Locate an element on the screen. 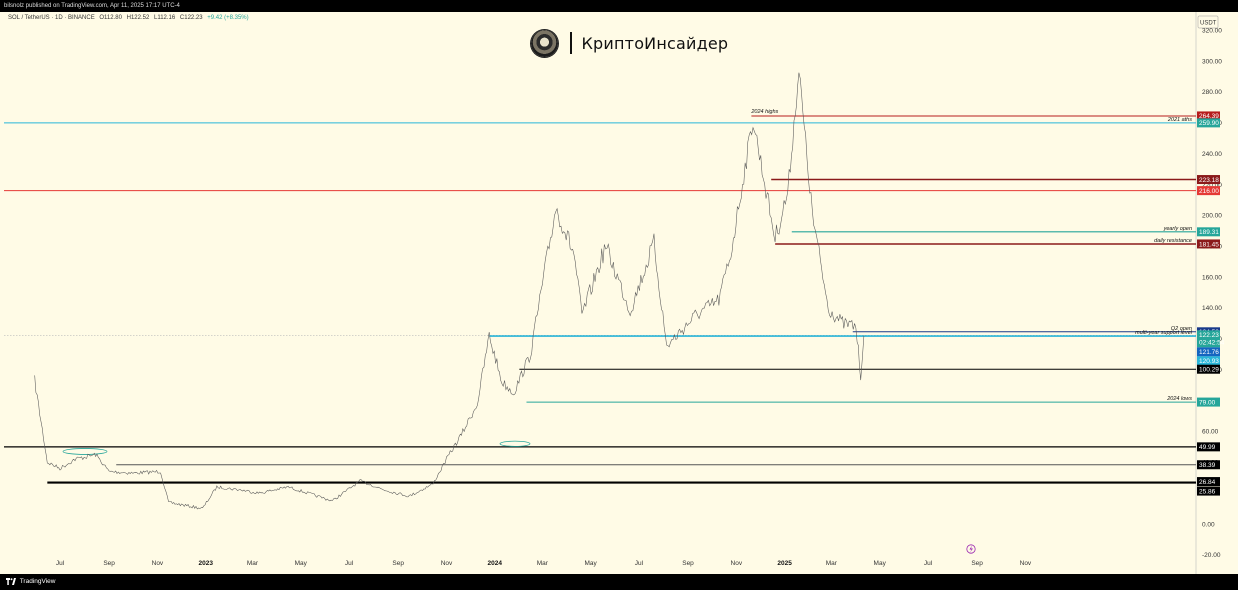 The width and height of the screenshot is (1238, 590). current-price-label: 122.23 is located at coordinates (1209, 335).